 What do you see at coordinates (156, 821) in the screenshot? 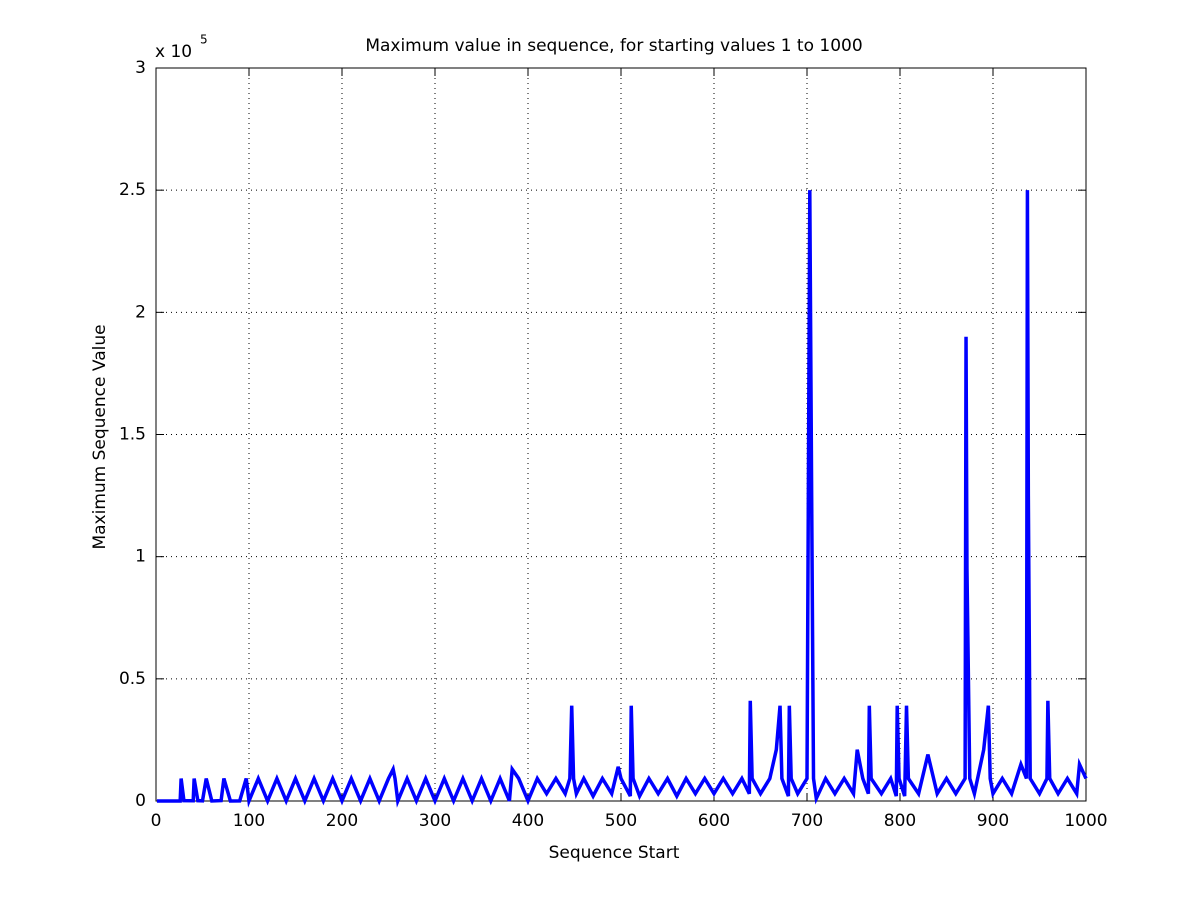
I see `x-tick-label: 0` at bounding box center [156, 821].